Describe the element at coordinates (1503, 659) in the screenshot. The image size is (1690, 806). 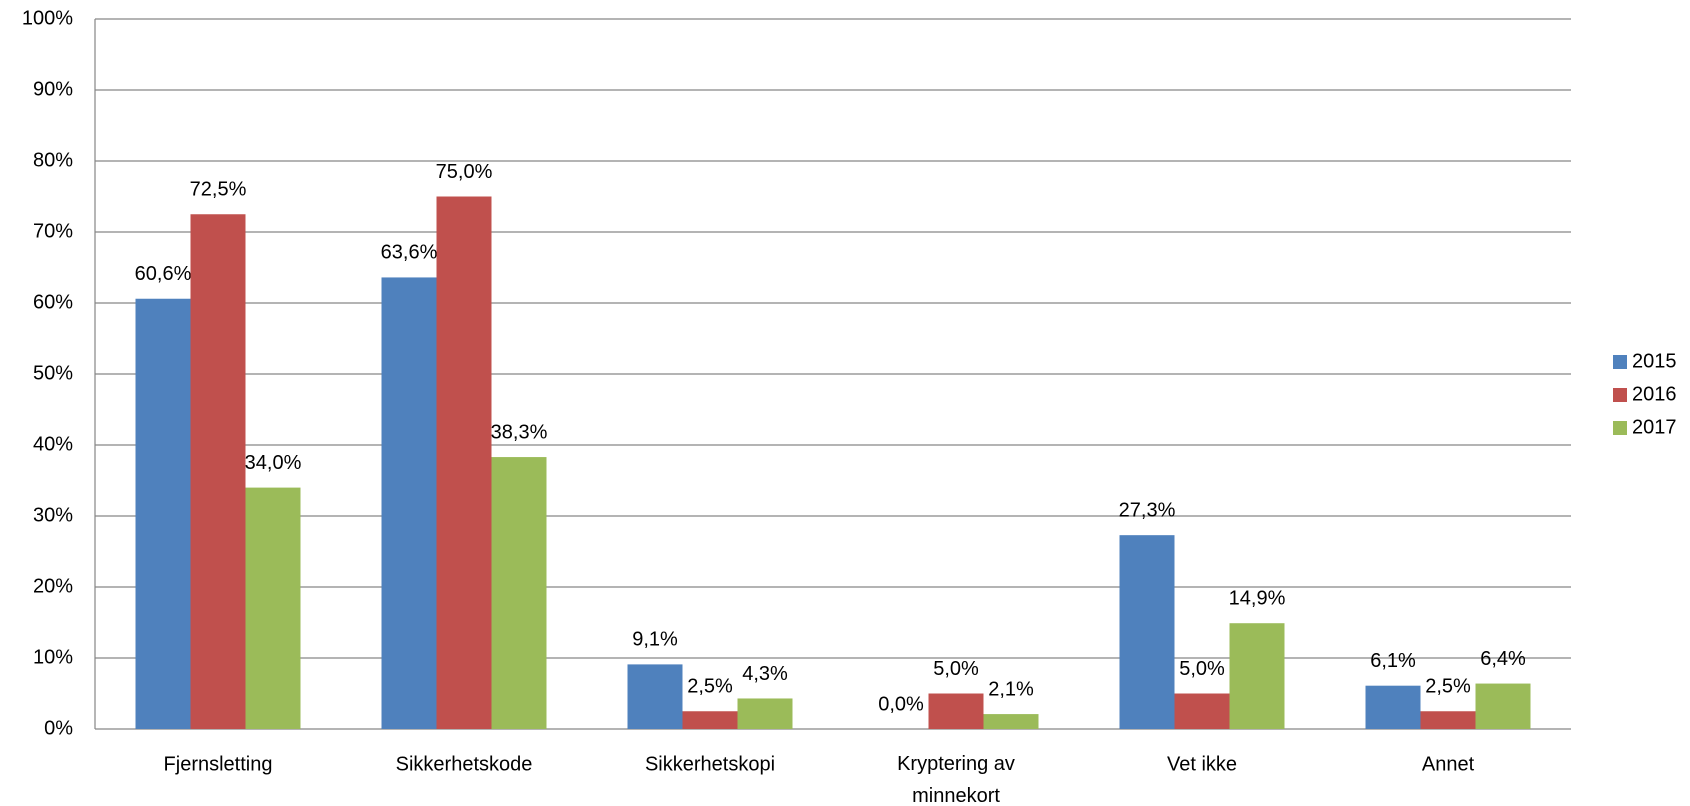
I see `value-label: 6,4%` at that location.